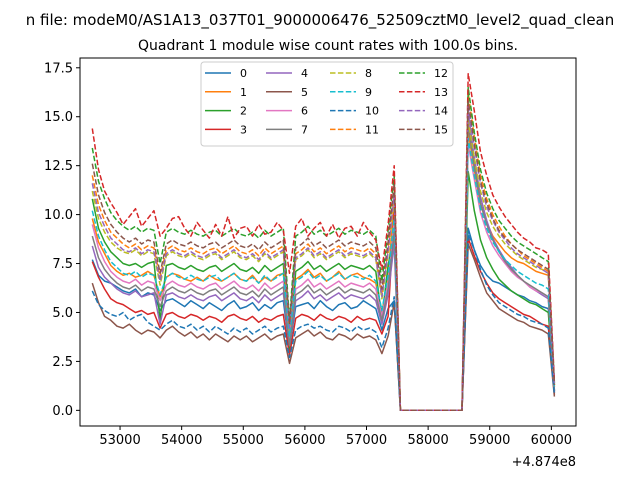 The width and height of the screenshot is (640, 480). Describe the element at coordinates (62, 362) in the screenshot. I see `y-tick-label: 2.5` at that location.